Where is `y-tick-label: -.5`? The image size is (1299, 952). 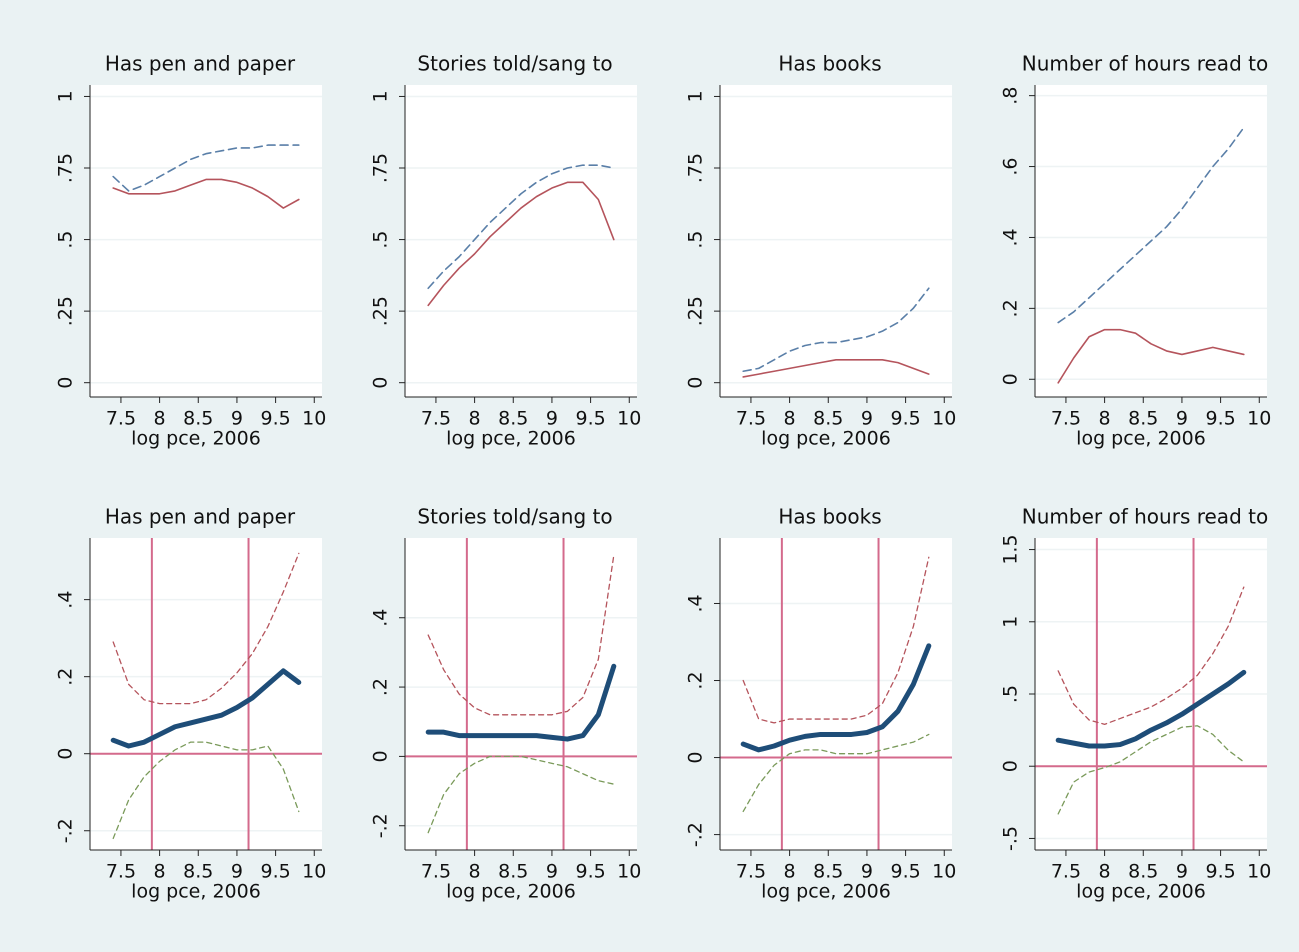 y-tick-label: -.5 is located at coordinates (1011, 838).